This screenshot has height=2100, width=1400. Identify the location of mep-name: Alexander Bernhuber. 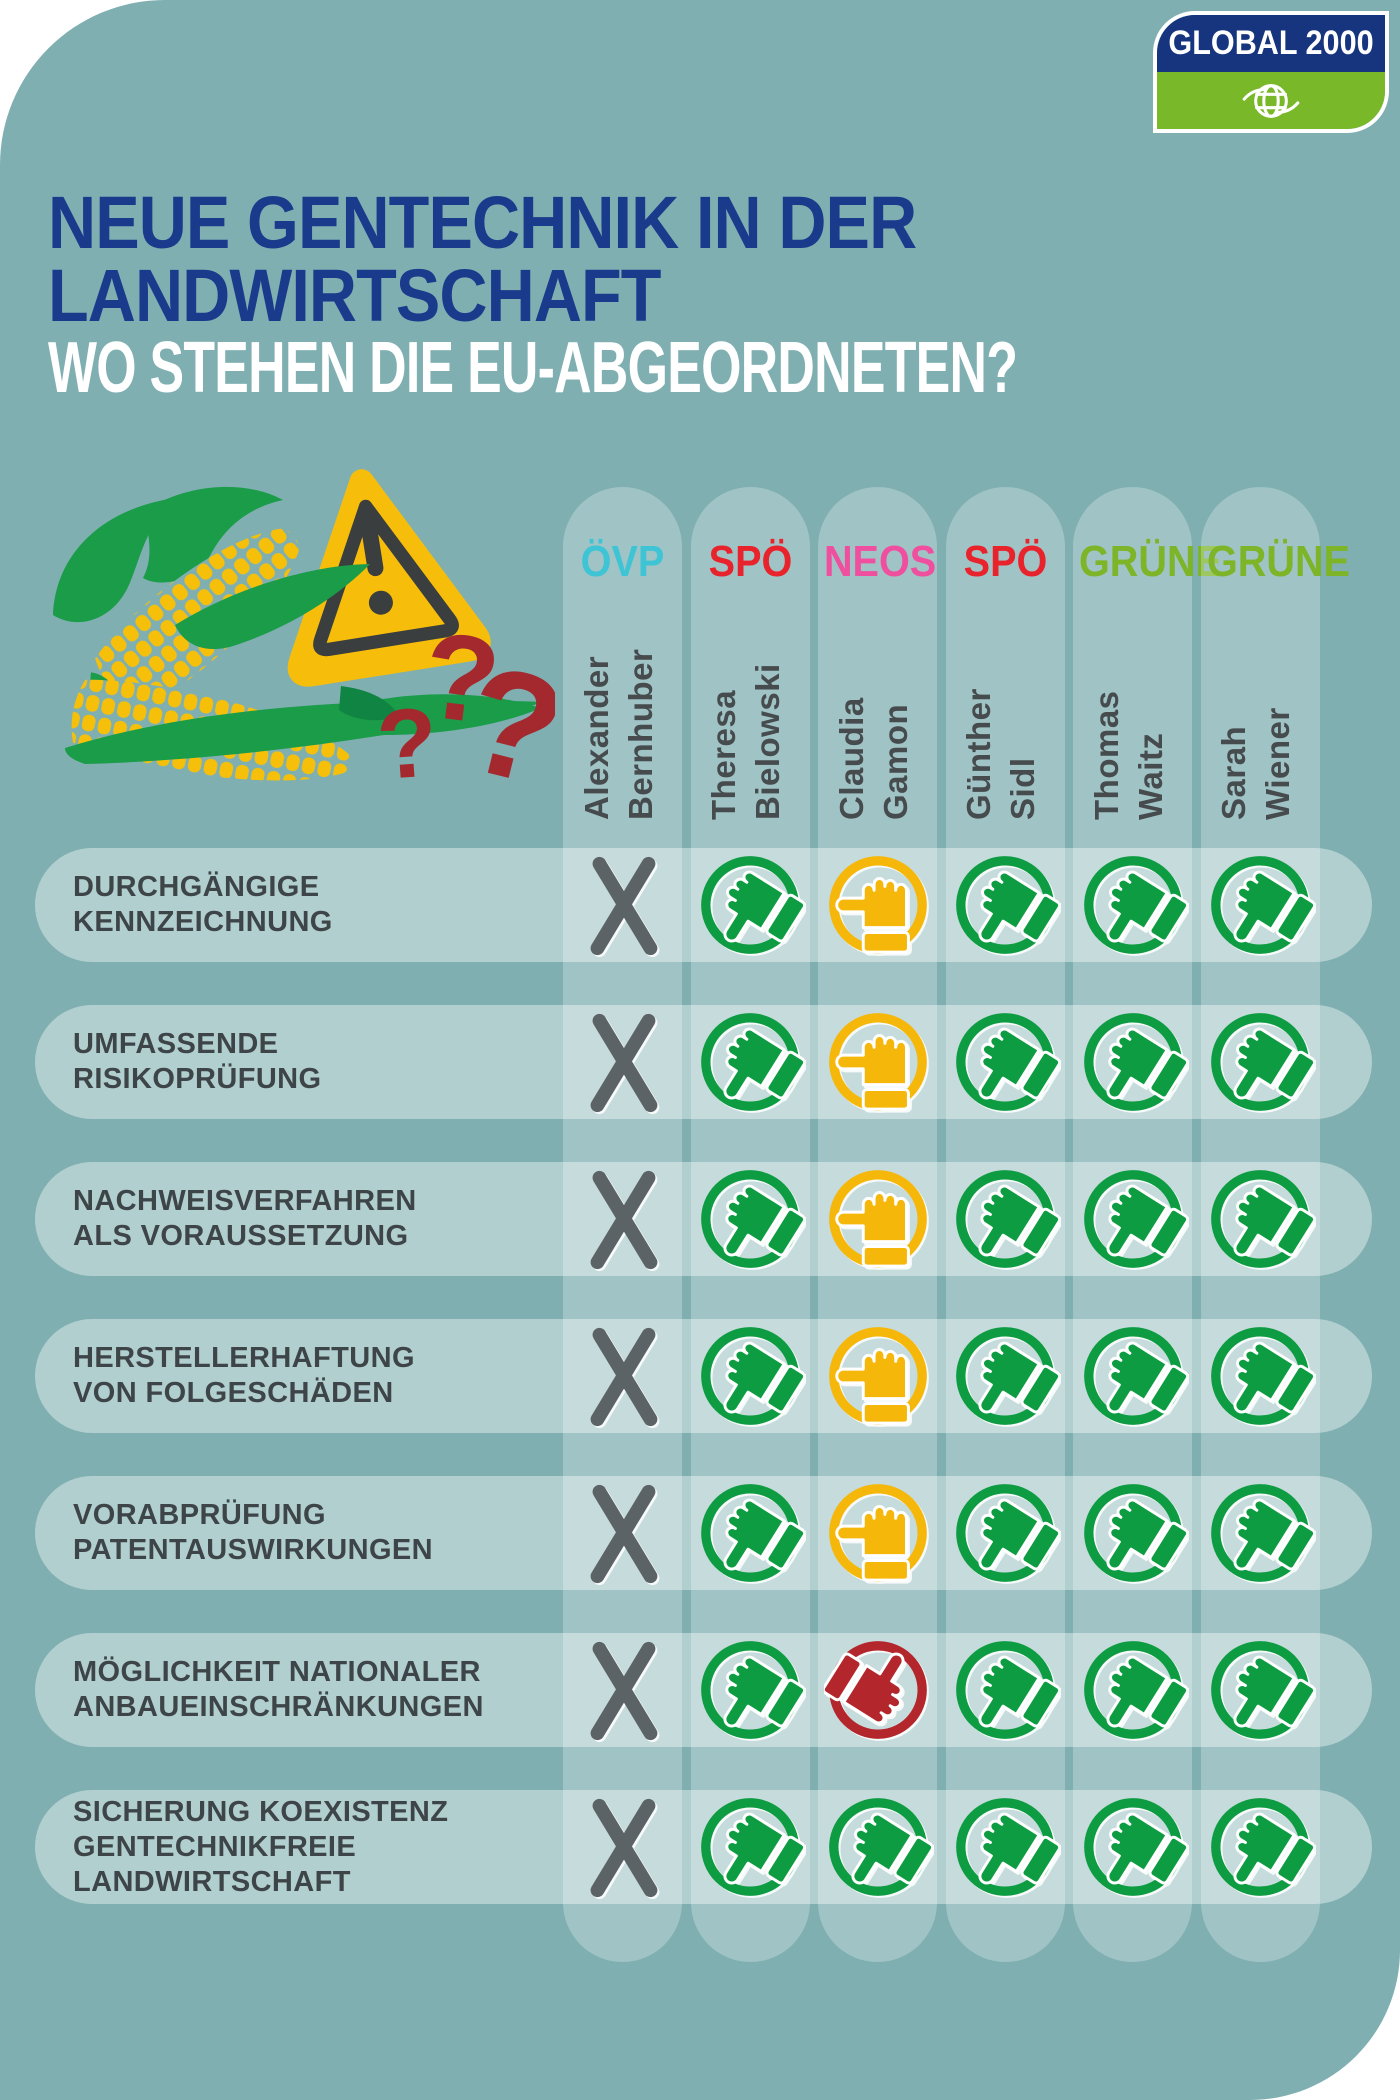
(618, 734).